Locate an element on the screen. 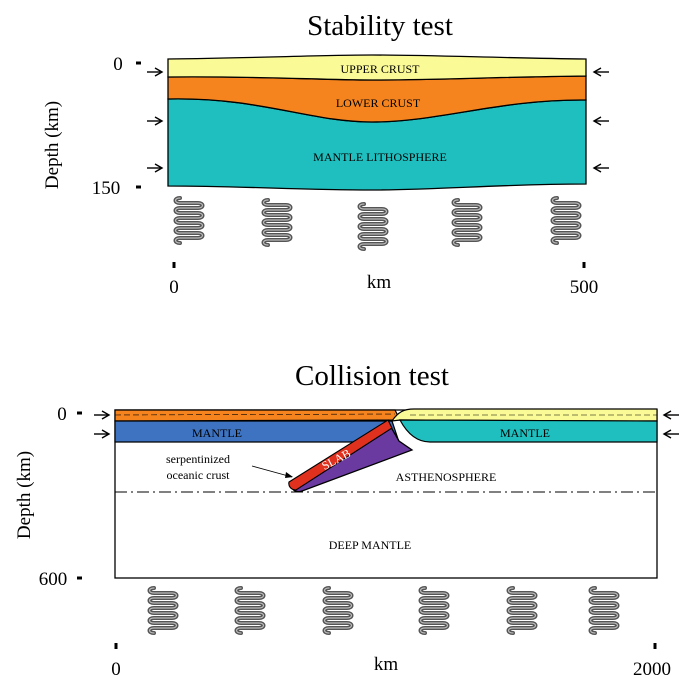  mantle-left-label: MANTLE is located at coordinates (217, 433).